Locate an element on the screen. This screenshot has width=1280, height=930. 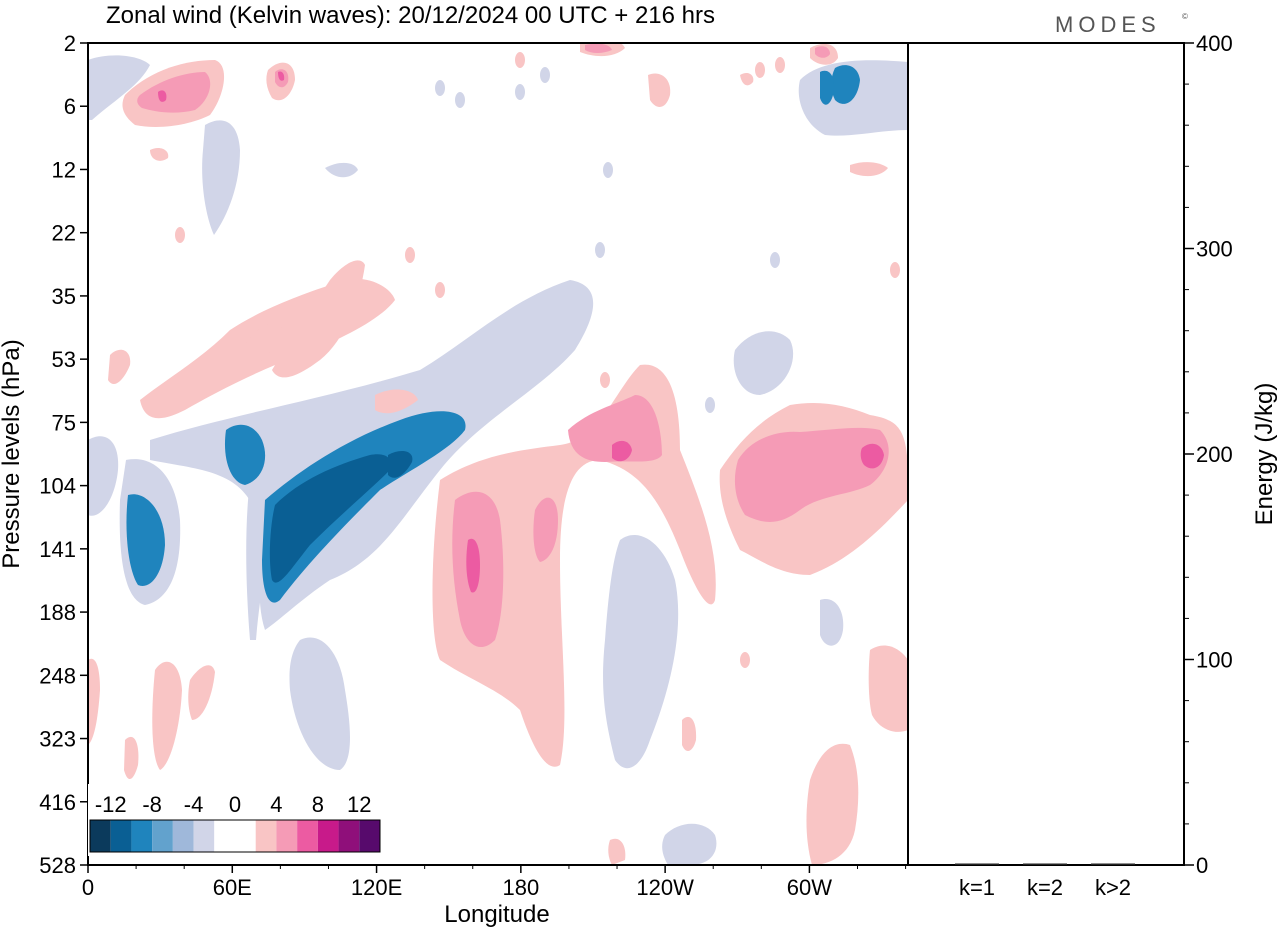
colorbar-label-4: 4 is located at coordinates (276, 804).